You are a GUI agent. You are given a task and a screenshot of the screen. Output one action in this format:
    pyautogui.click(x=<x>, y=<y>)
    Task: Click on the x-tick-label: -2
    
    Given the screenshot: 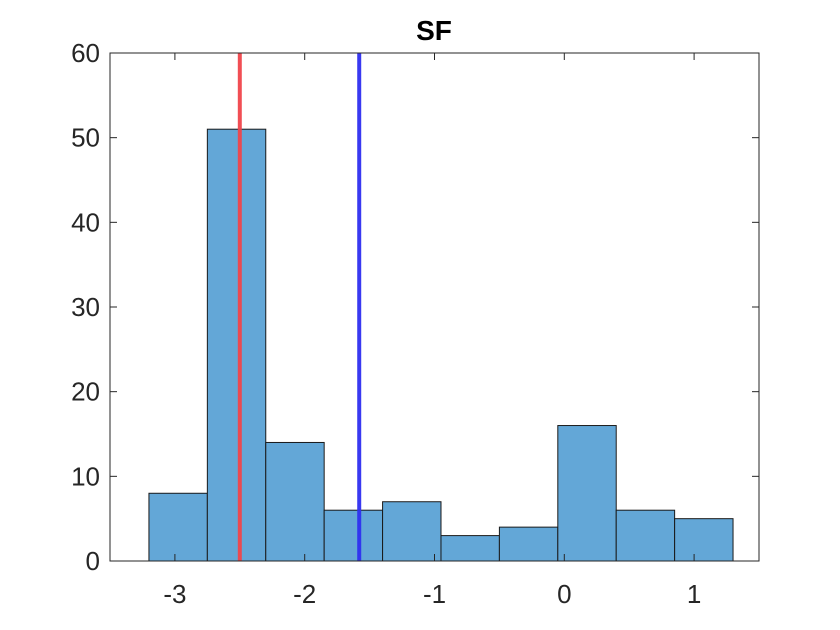 What is the action you would take?
    pyautogui.click(x=304, y=594)
    